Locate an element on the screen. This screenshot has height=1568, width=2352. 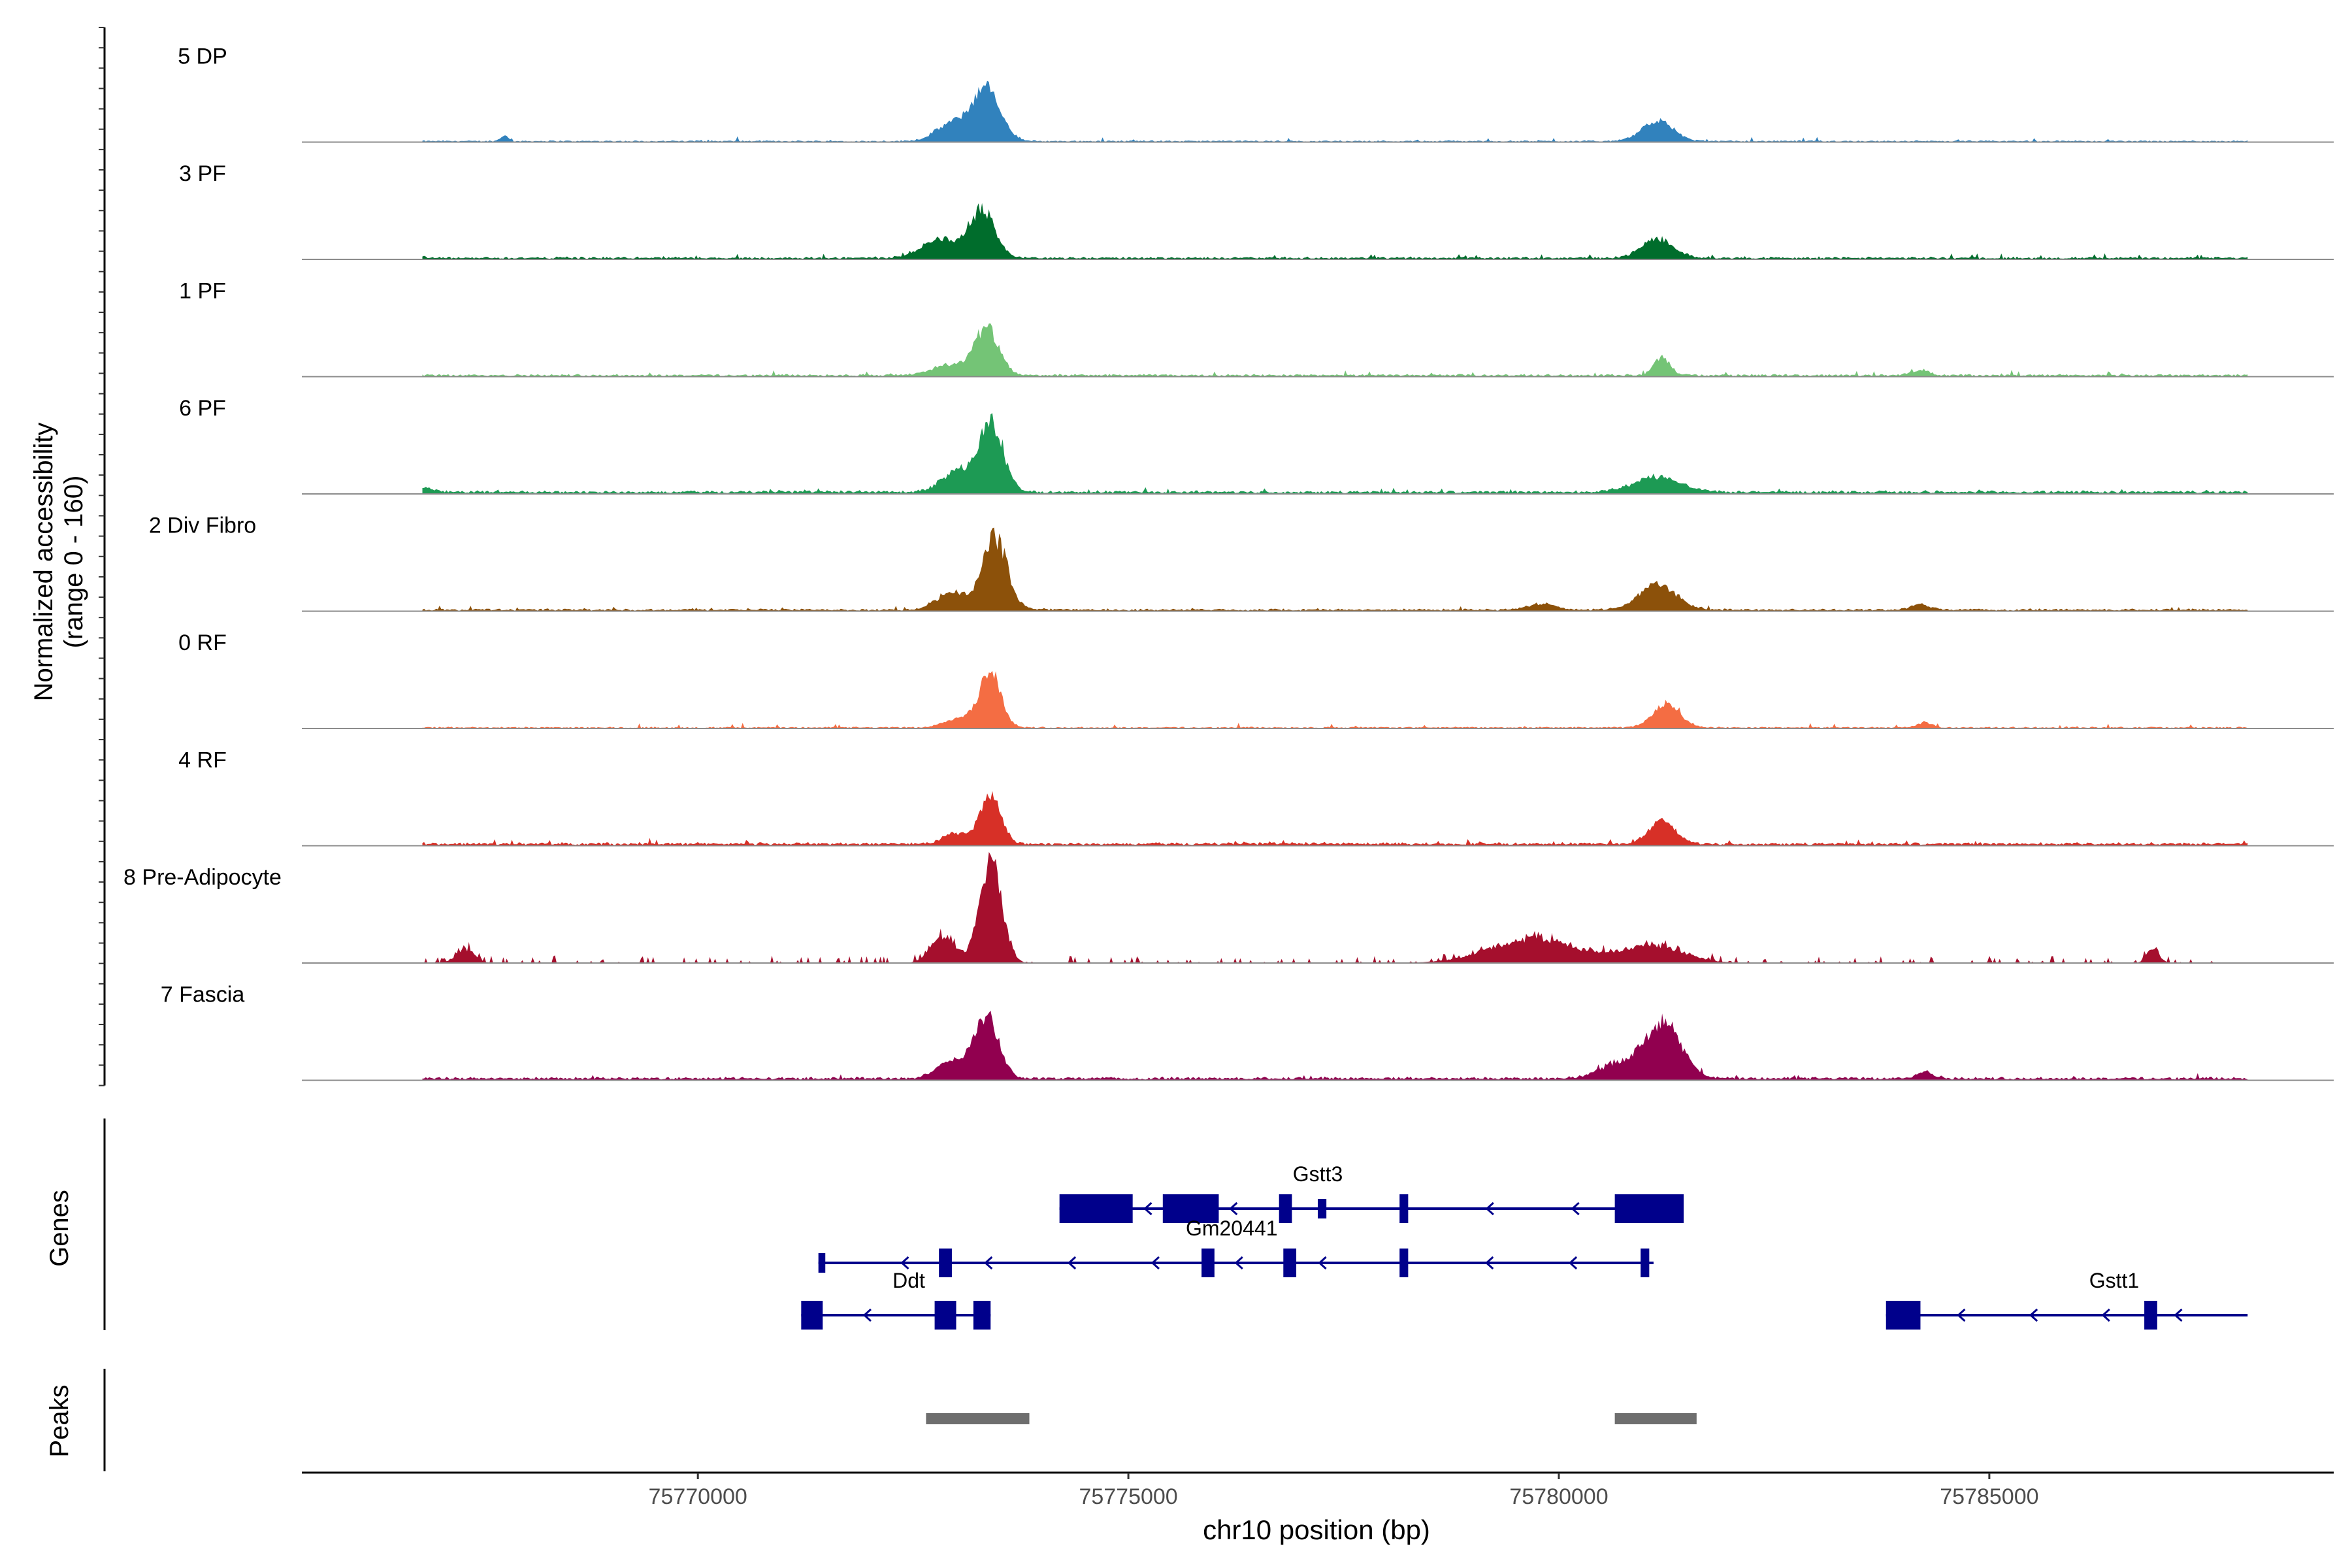
track-2: 1 PF is located at coordinates (1256, 328).